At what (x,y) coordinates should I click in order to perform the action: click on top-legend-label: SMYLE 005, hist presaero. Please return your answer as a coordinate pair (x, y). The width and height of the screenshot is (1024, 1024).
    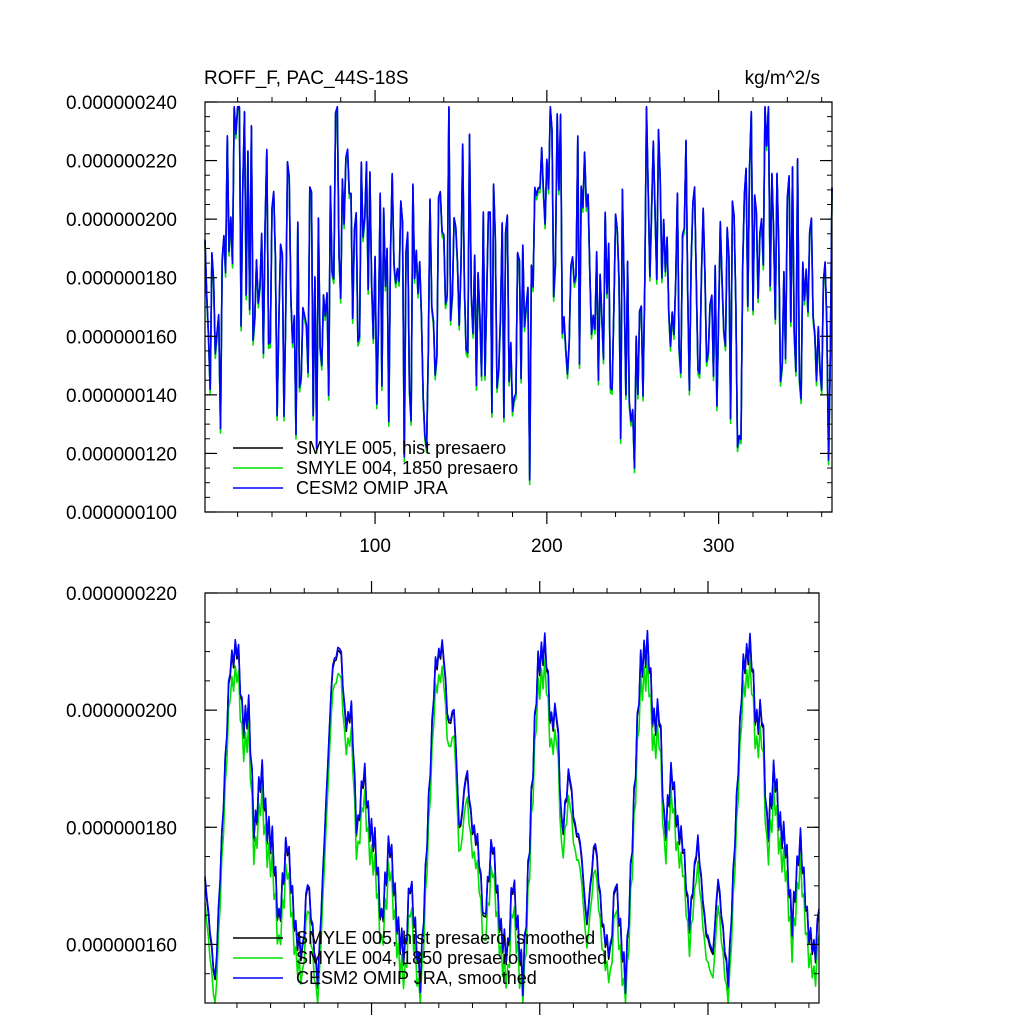
    Looking at the image, I should click on (401, 448).